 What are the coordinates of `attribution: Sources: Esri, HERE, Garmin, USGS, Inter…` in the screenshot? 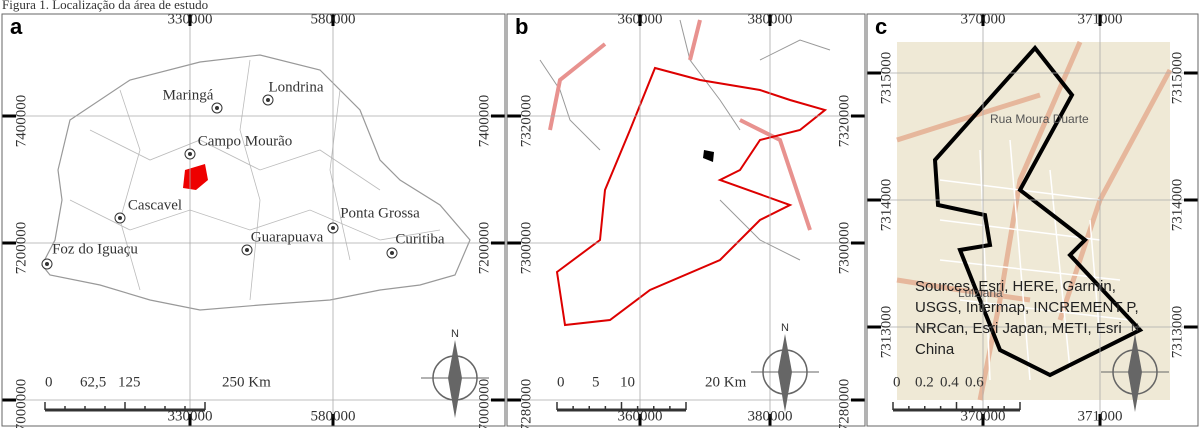 It's located at (1027, 318).